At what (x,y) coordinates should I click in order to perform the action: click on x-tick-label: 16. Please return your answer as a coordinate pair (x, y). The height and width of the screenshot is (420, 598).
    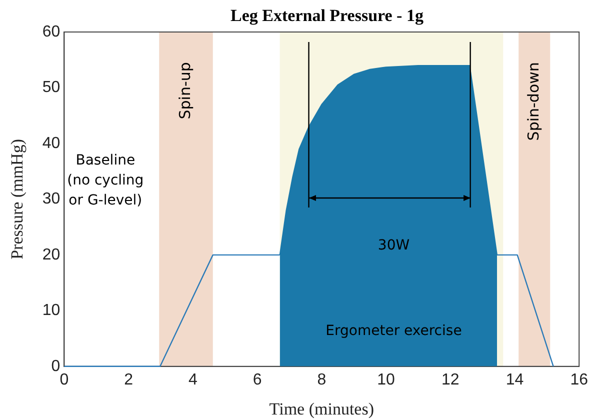
    Looking at the image, I should click on (579, 379).